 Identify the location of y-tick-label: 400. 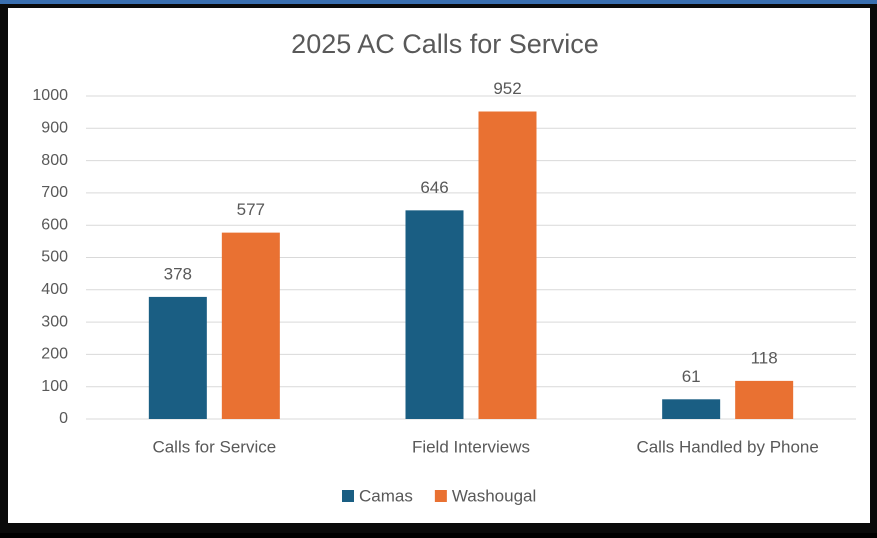
(54, 289).